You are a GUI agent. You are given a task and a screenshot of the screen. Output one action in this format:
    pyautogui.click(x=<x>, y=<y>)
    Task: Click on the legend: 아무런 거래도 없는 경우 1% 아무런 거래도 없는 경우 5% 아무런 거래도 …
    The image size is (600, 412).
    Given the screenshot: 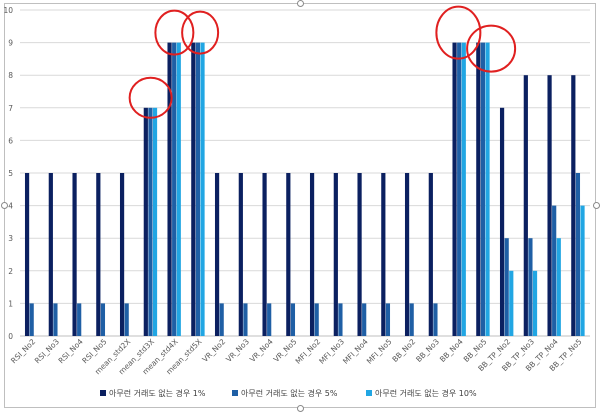 What is the action you would take?
    pyautogui.click(x=288, y=393)
    